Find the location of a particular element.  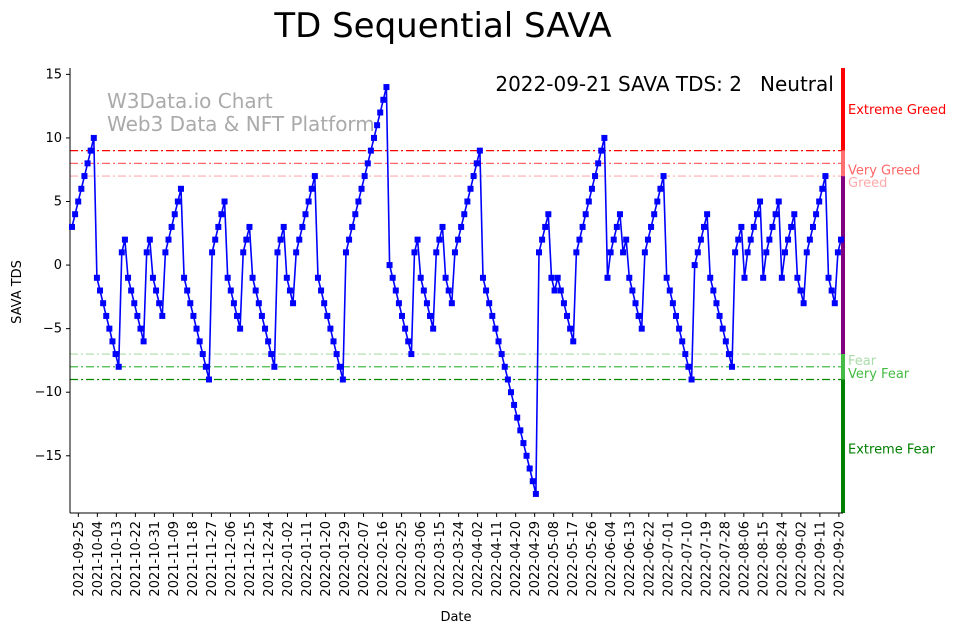

x-tick-label: 2022-06-22 is located at coordinates (649, 559).